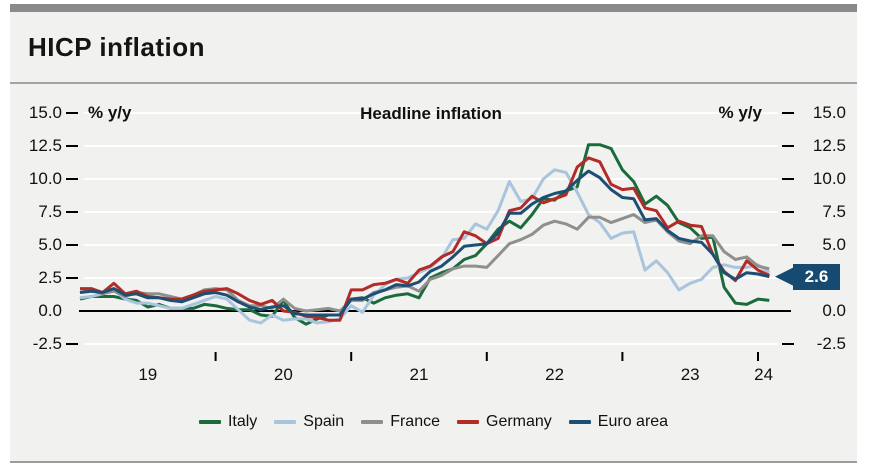  What do you see at coordinates (519, 421) in the screenshot?
I see `legend-label: Germany` at bounding box center [519, 421].